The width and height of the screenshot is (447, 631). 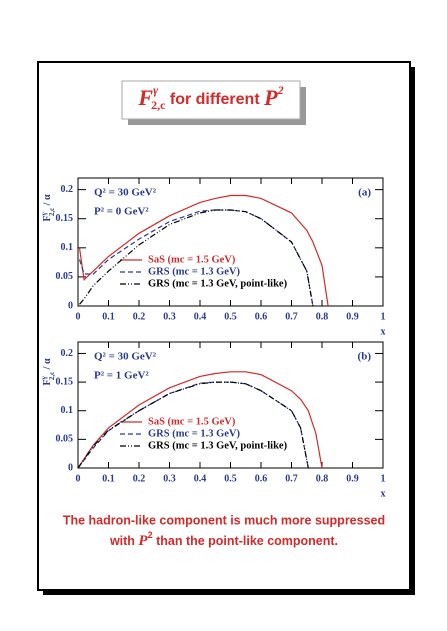 I want to click on annotation: P² = 1 GeV², so click(x=121, y=376).